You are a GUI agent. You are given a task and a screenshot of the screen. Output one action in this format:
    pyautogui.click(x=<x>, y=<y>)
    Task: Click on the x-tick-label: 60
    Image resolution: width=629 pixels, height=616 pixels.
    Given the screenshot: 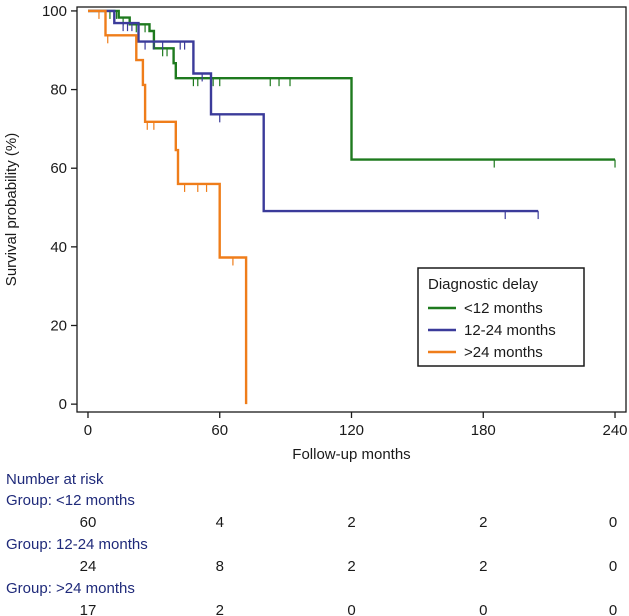 What is the action you would take?
    pyautogui.click(x=219, y=430)
    